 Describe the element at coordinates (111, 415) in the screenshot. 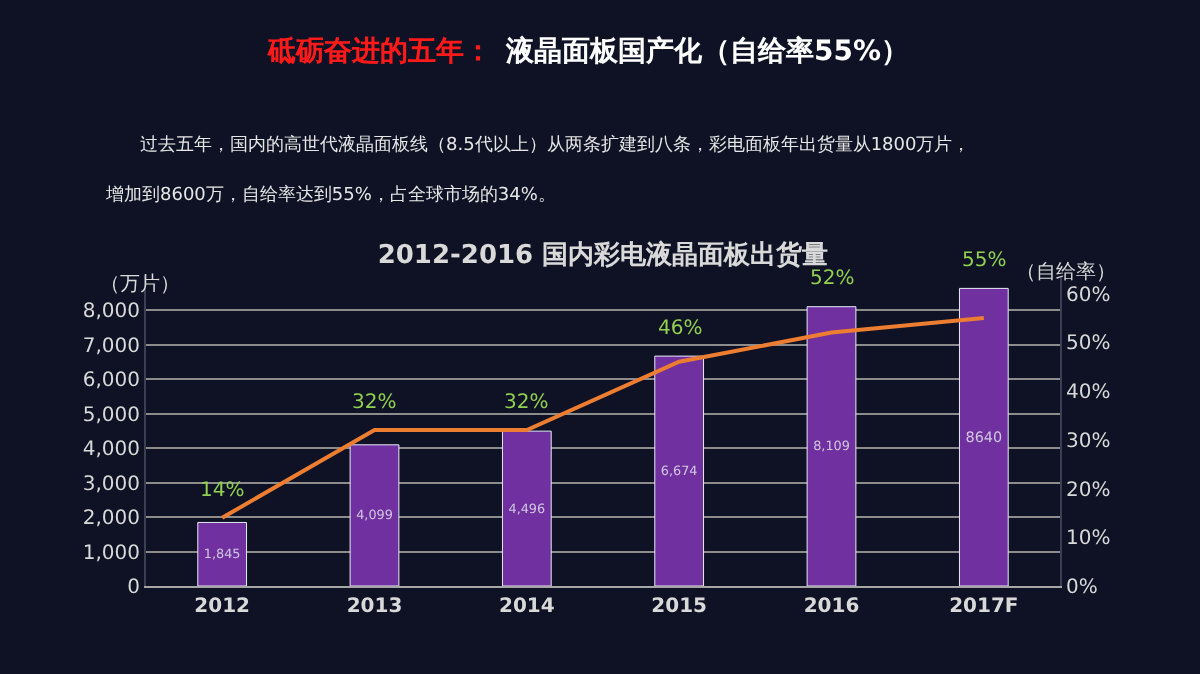

I see `y-tick-label: 5,000` at that location.